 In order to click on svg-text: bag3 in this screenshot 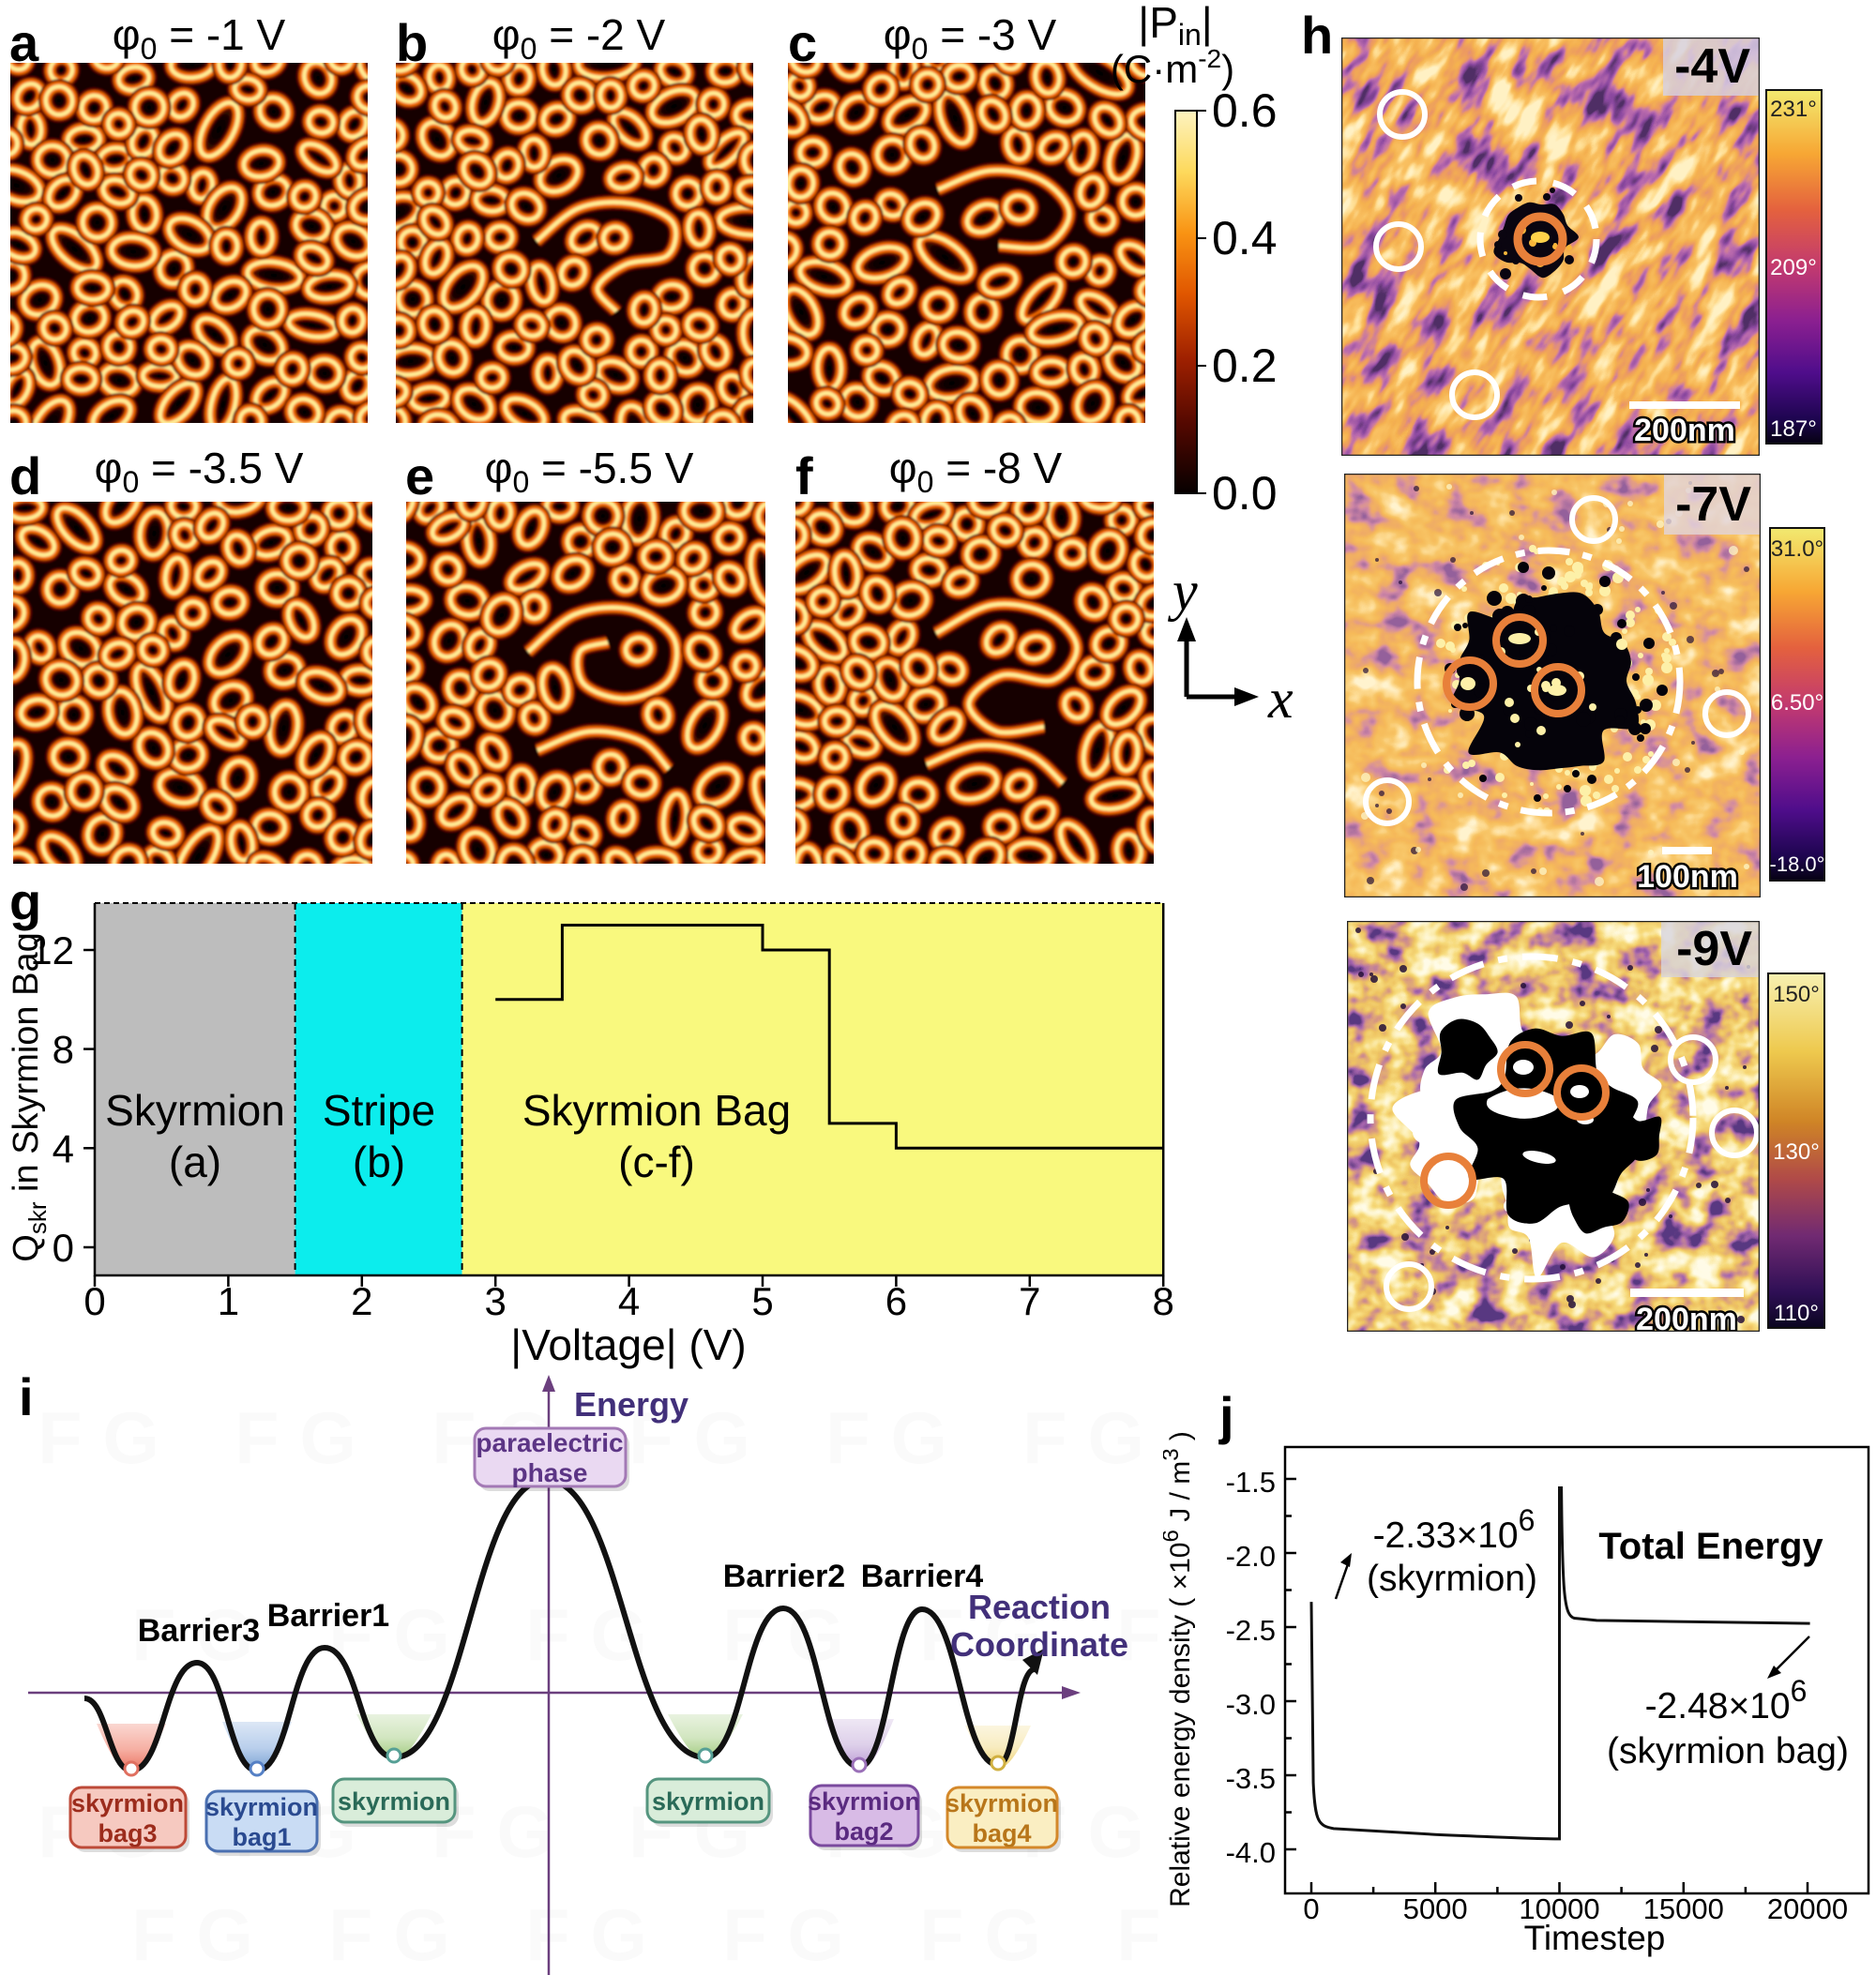, I will do `click(127, 1833)`.